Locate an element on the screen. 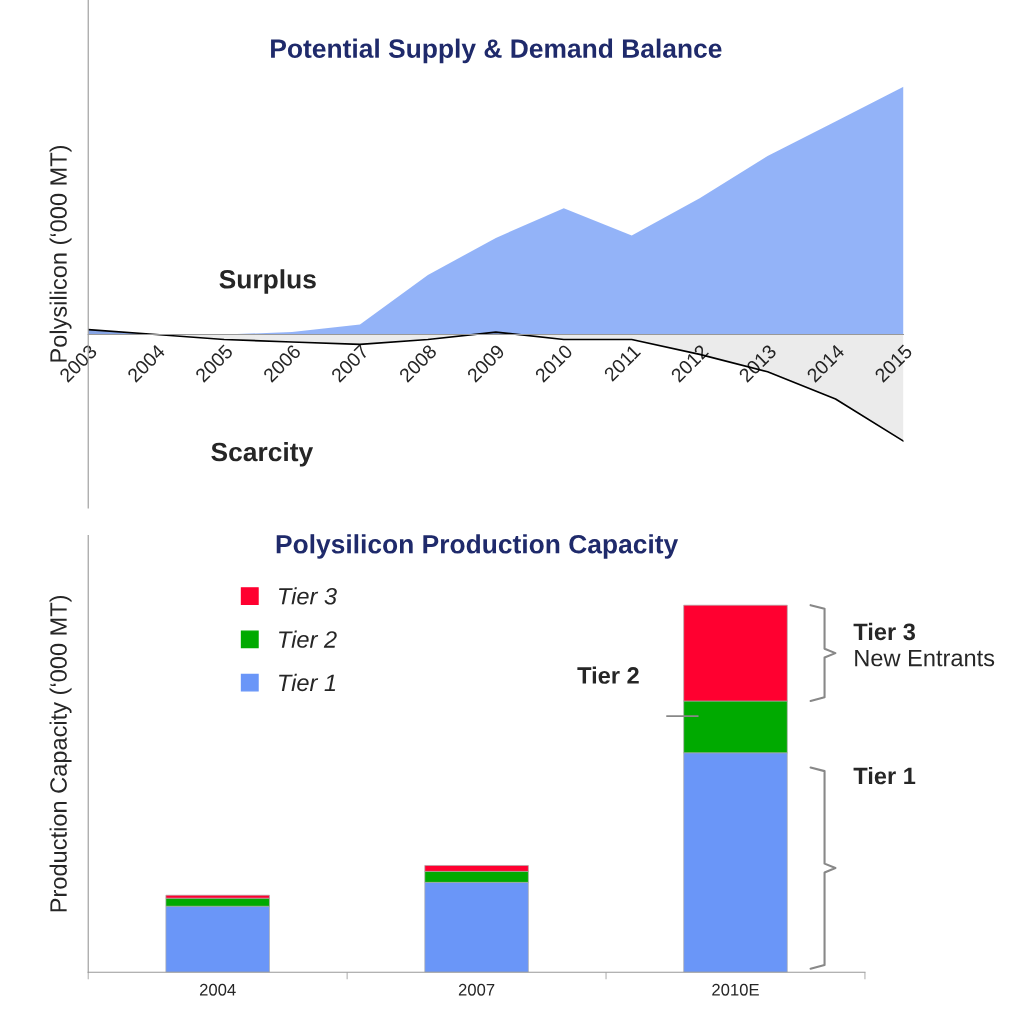 The height and width of the screenshot is (1016, 1014). legend-label: Tier 3 is located at coordinates (308, 596).